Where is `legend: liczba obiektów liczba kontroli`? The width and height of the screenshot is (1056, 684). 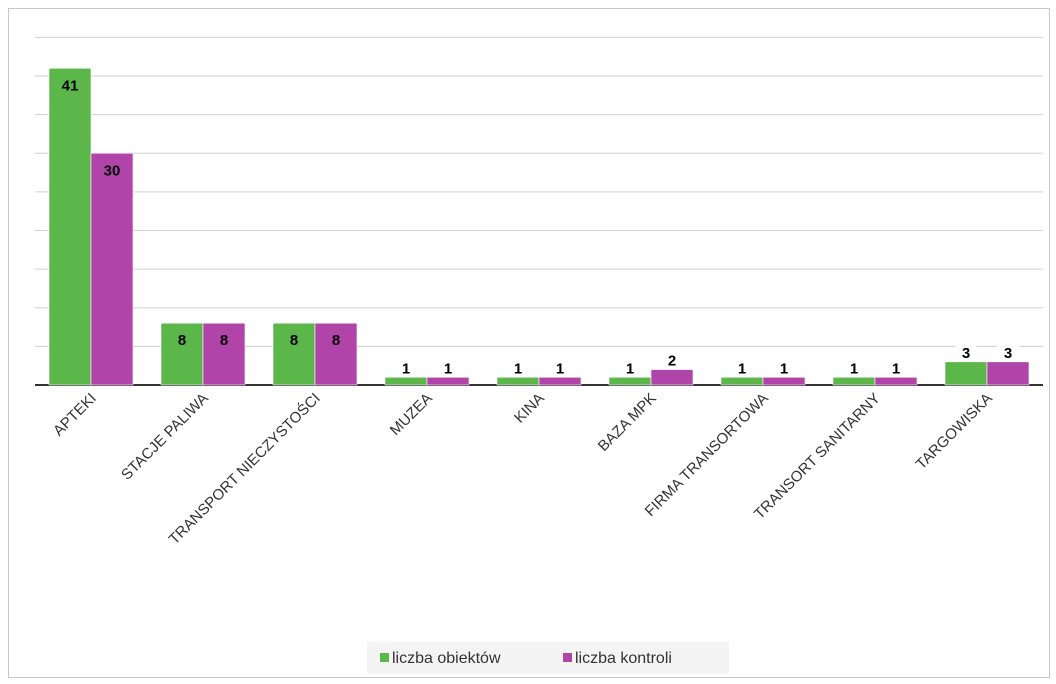 legend: liczba obiektów liczba kontroli is located at coordinates (548, 658).